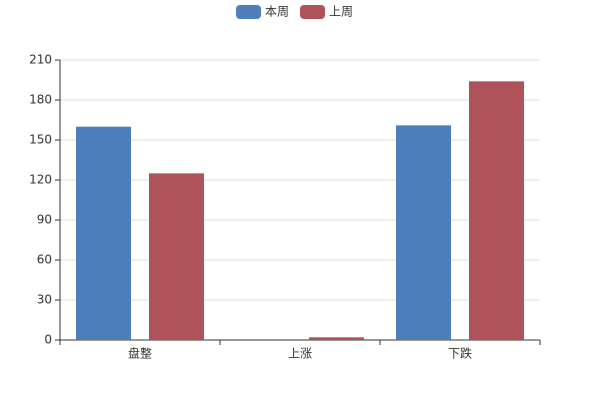 The height and width of the screenshot is (400, 600). Describe the element at coordinates (140, 353) in the screenshot. I see `x-tick-label: 盘整` at that location.